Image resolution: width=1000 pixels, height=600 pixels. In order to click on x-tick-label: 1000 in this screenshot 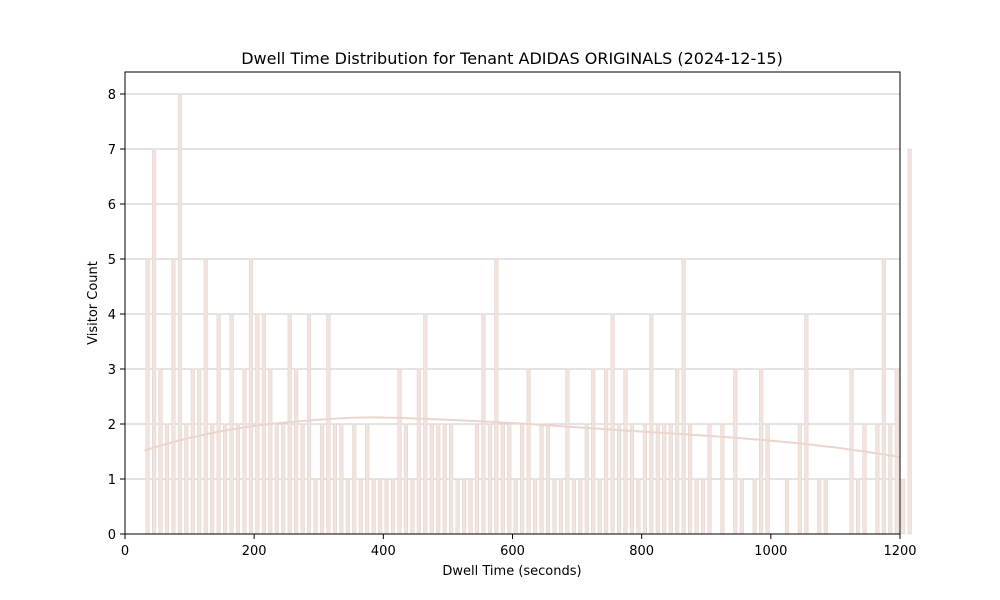, I will do `click(770, 551)`.